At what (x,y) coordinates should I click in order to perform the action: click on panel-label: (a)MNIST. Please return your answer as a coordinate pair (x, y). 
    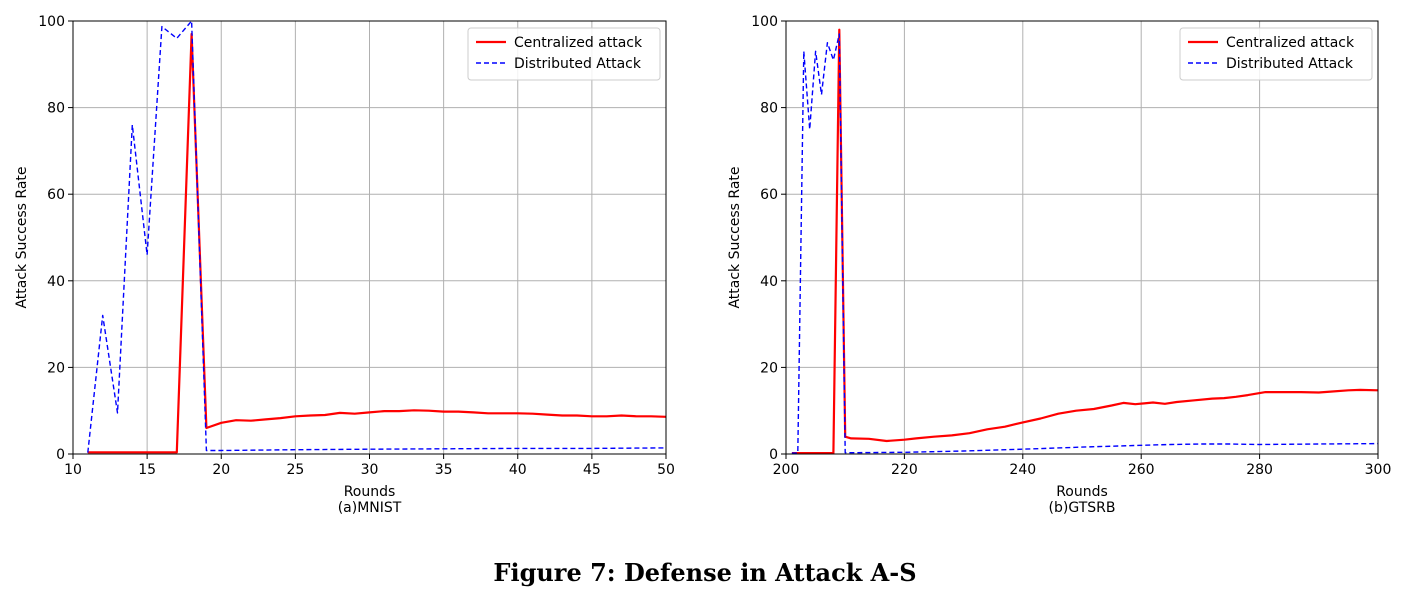
    Looking at the image, I should click on (370, 508).